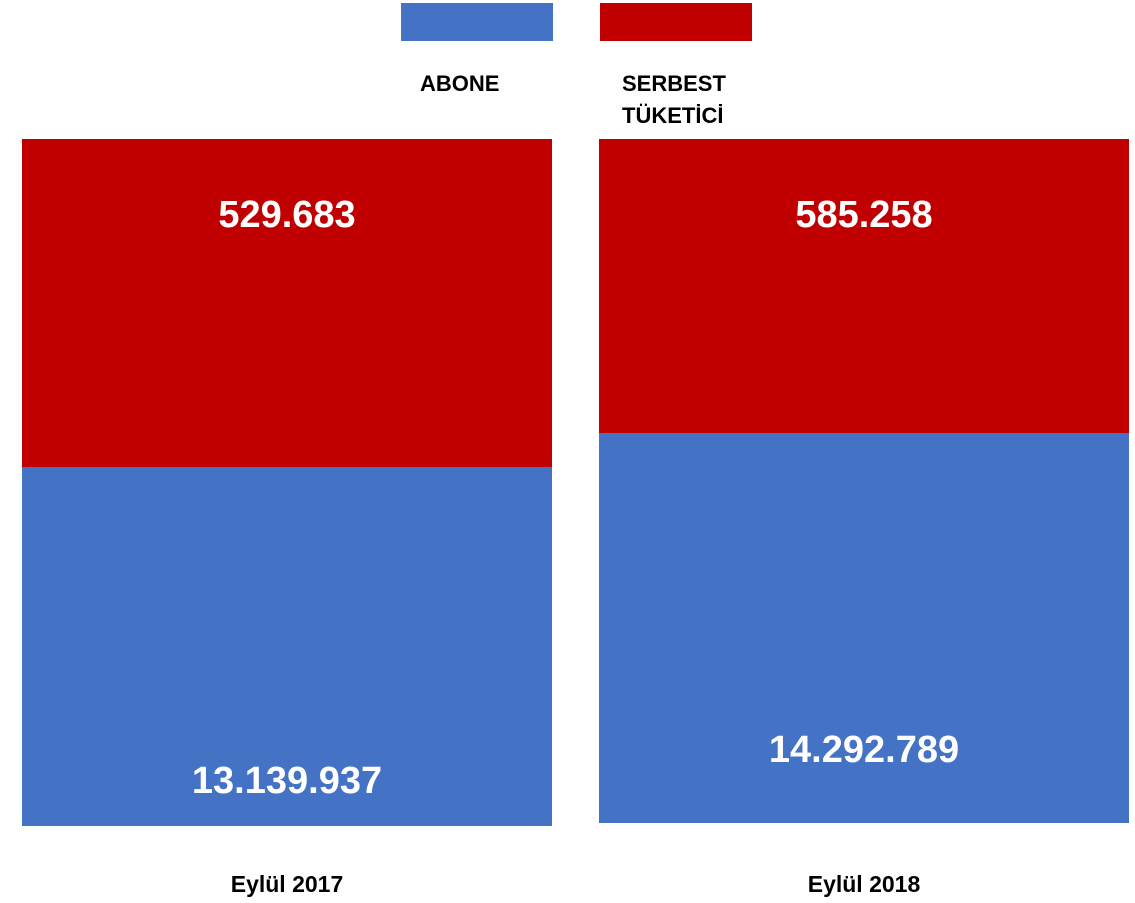 Image resolution: width=1135 pixels, height=903 pixels. I want to click on legend-label-serbest-tuketici-line-1: SERBEST, so click(674, 83).